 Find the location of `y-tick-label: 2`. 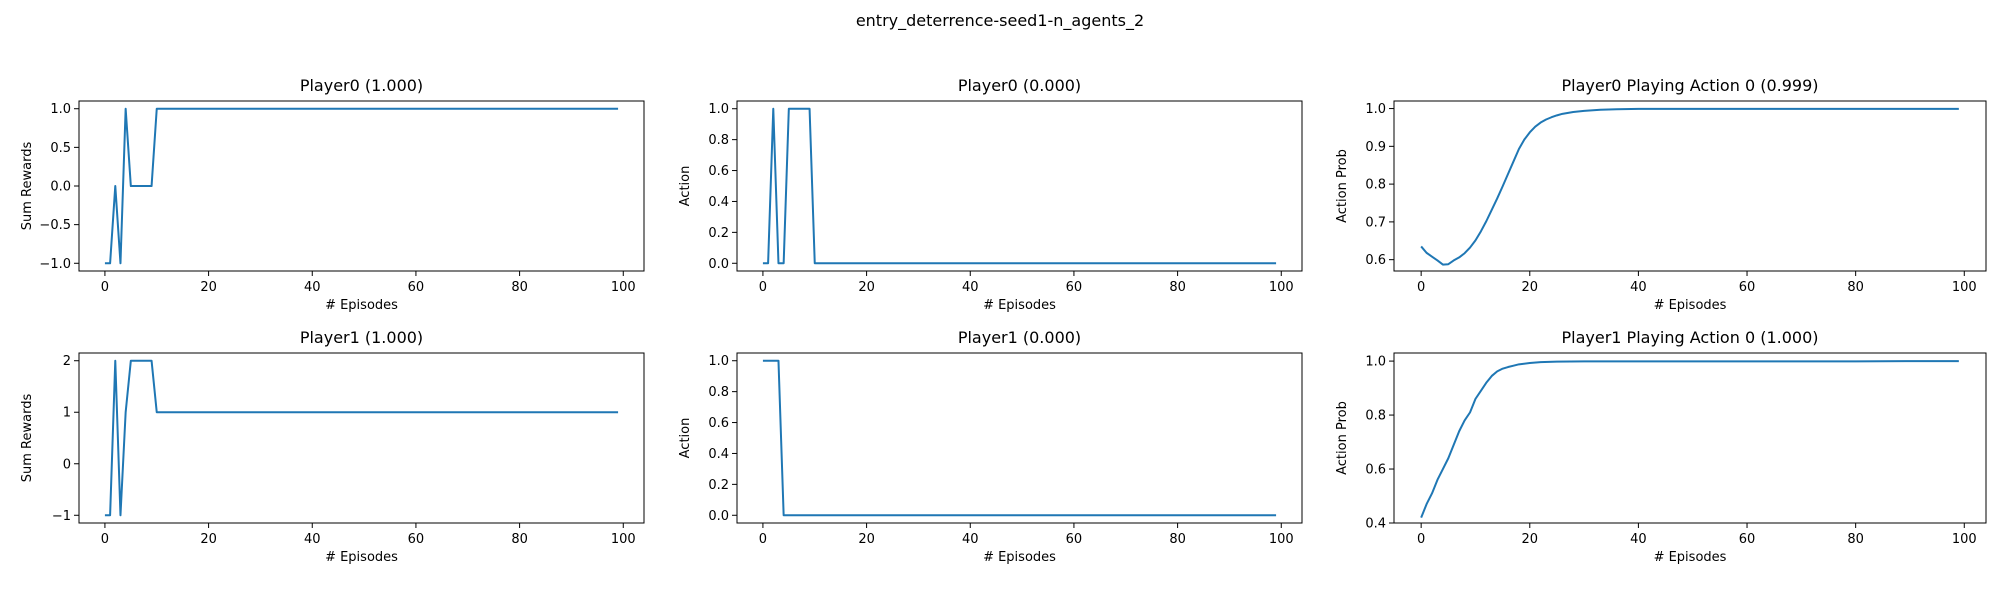

y-tick-label: 2 is located at coordinates (67, 361).